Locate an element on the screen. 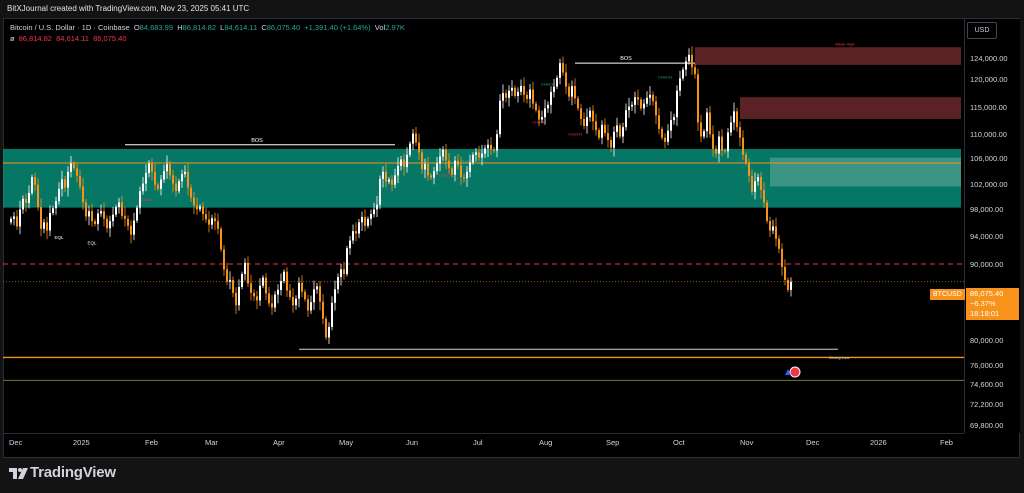 Image resolution: width=1024 pixels, height=493 pixels. time-label: Dec is located at coordinates (16, 442).